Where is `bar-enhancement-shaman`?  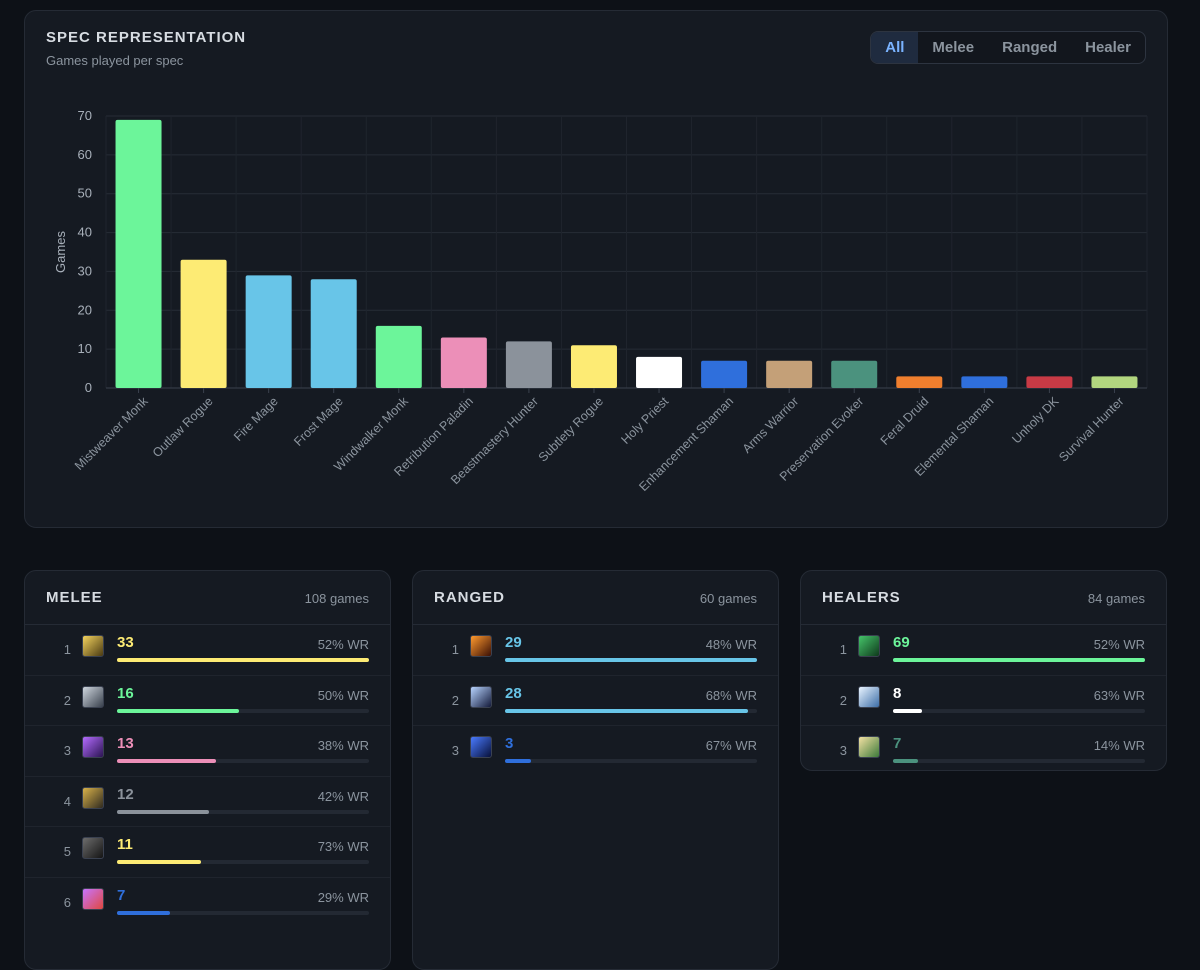
bar-enhancement-shaman is located at coordinates (724, 374).